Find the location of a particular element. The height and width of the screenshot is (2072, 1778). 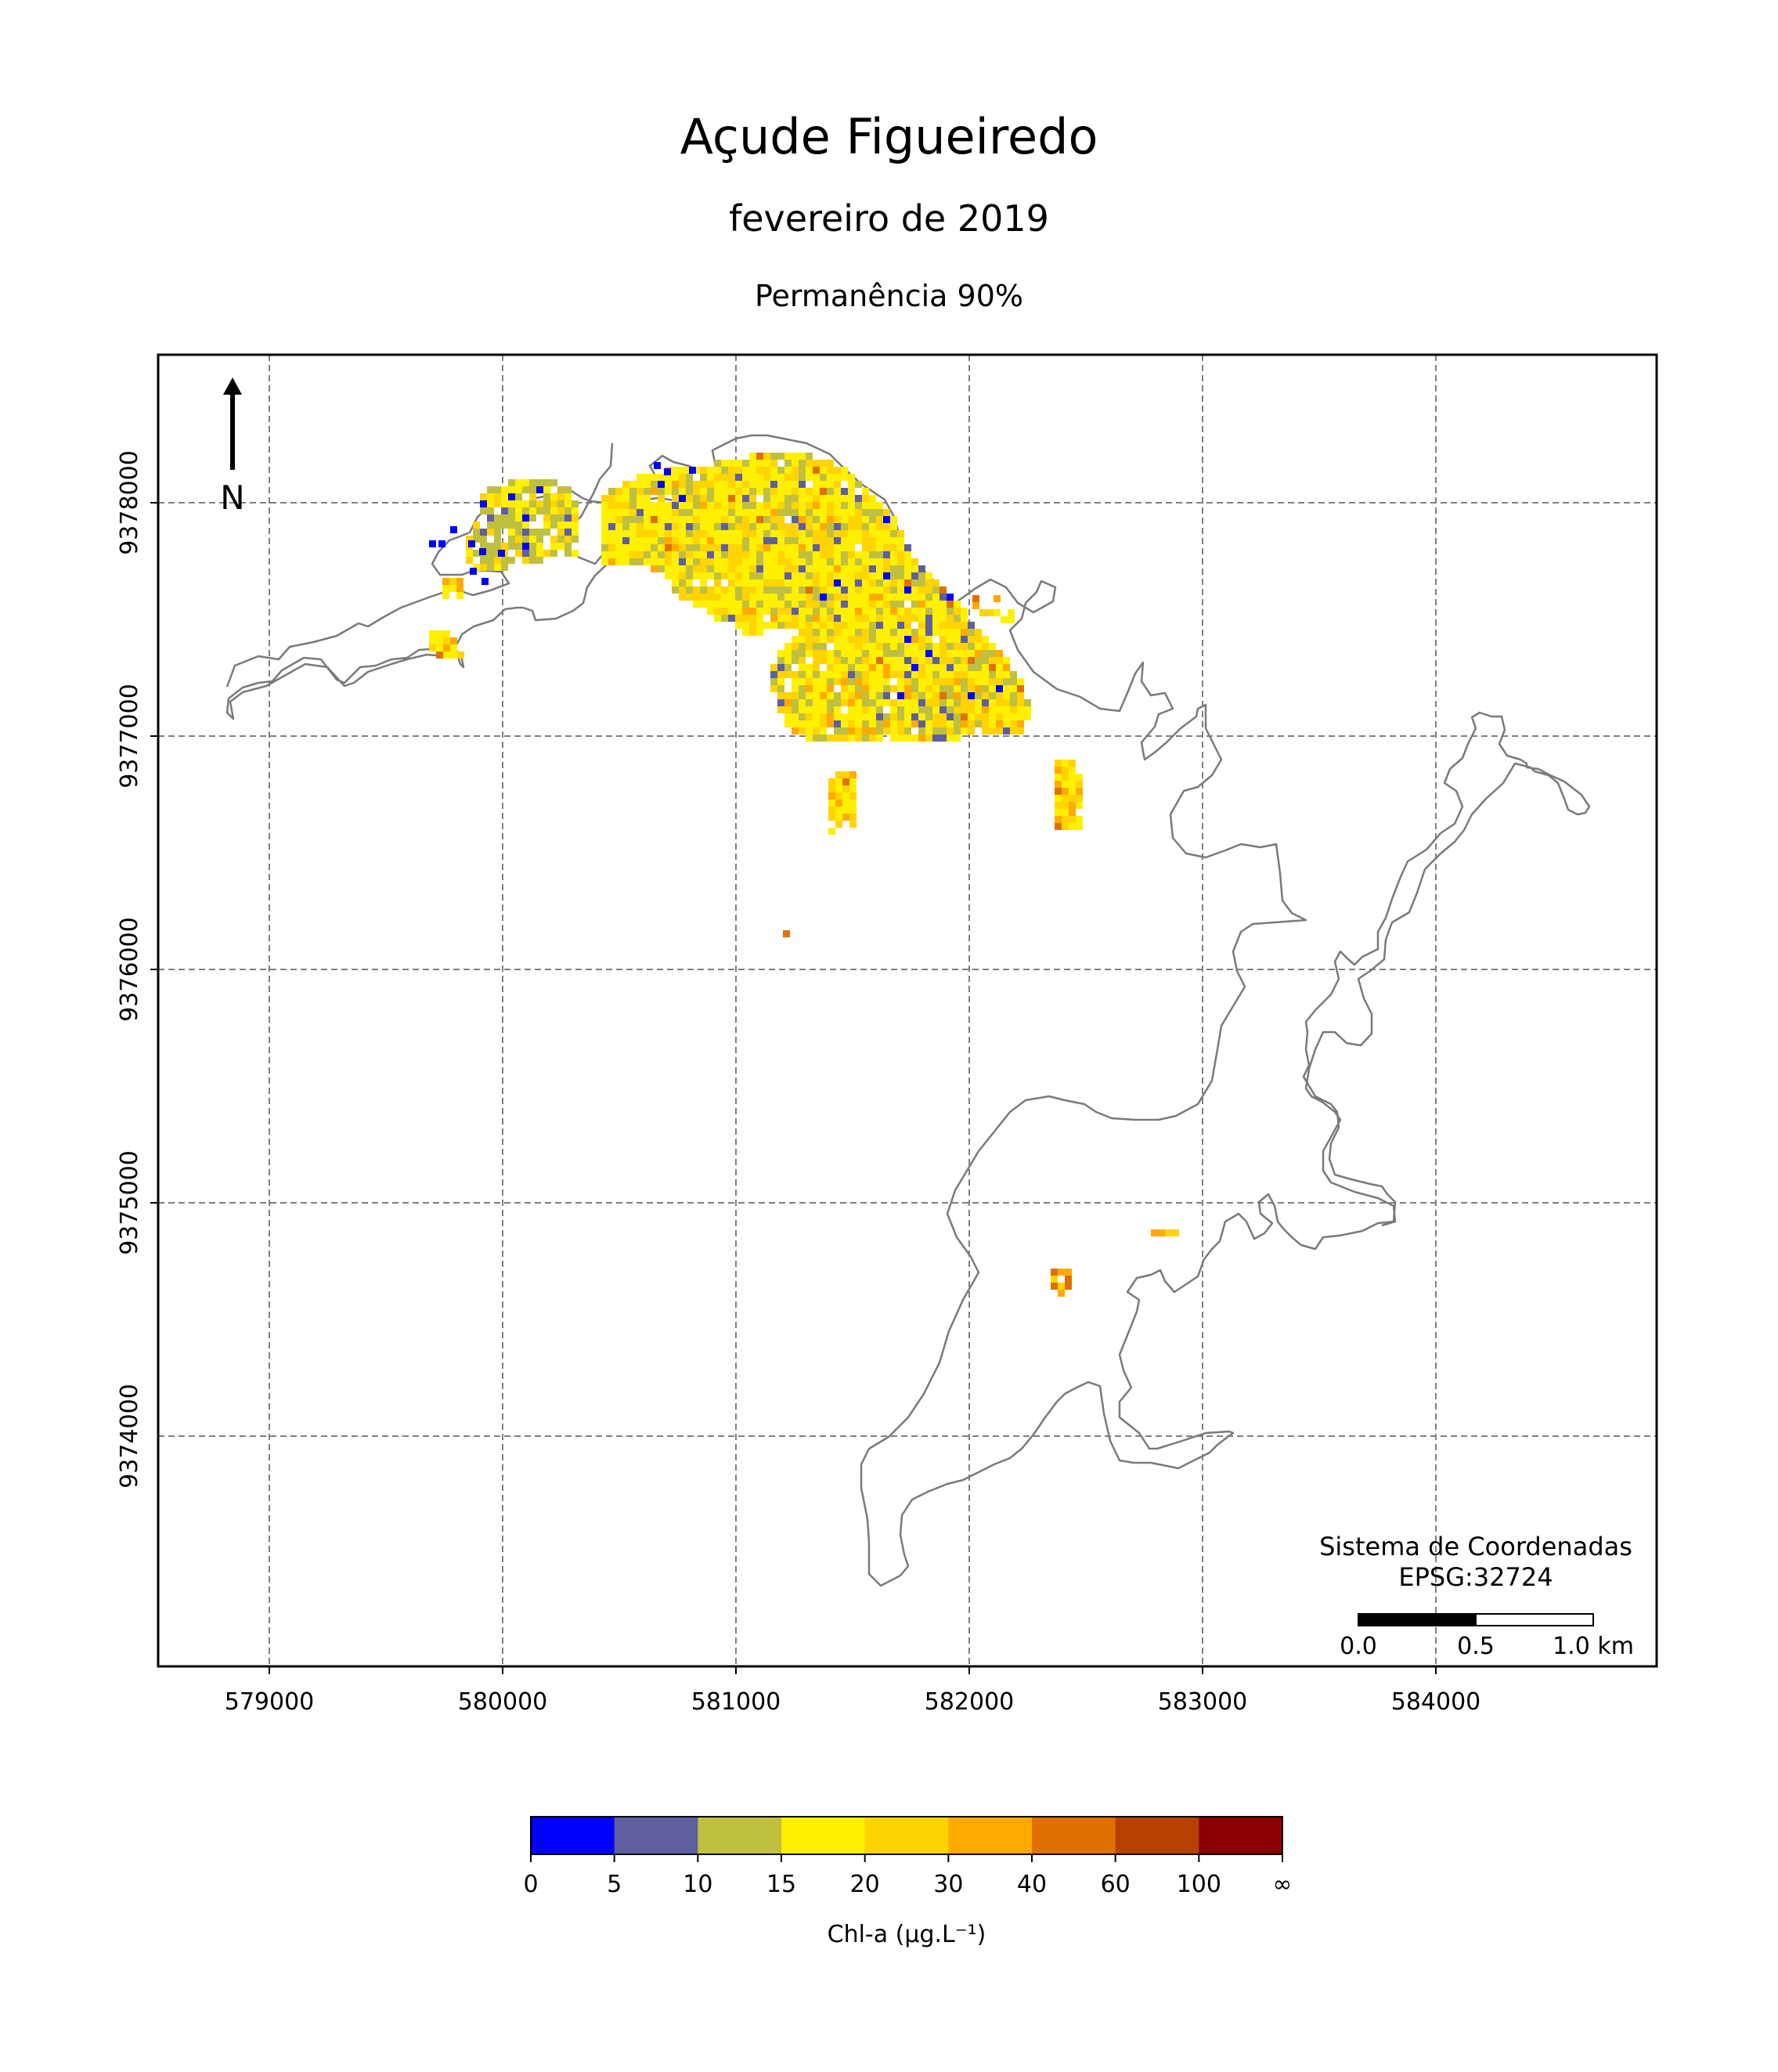

y-tick-label: 9377000 is located at coordinates (129, 736).